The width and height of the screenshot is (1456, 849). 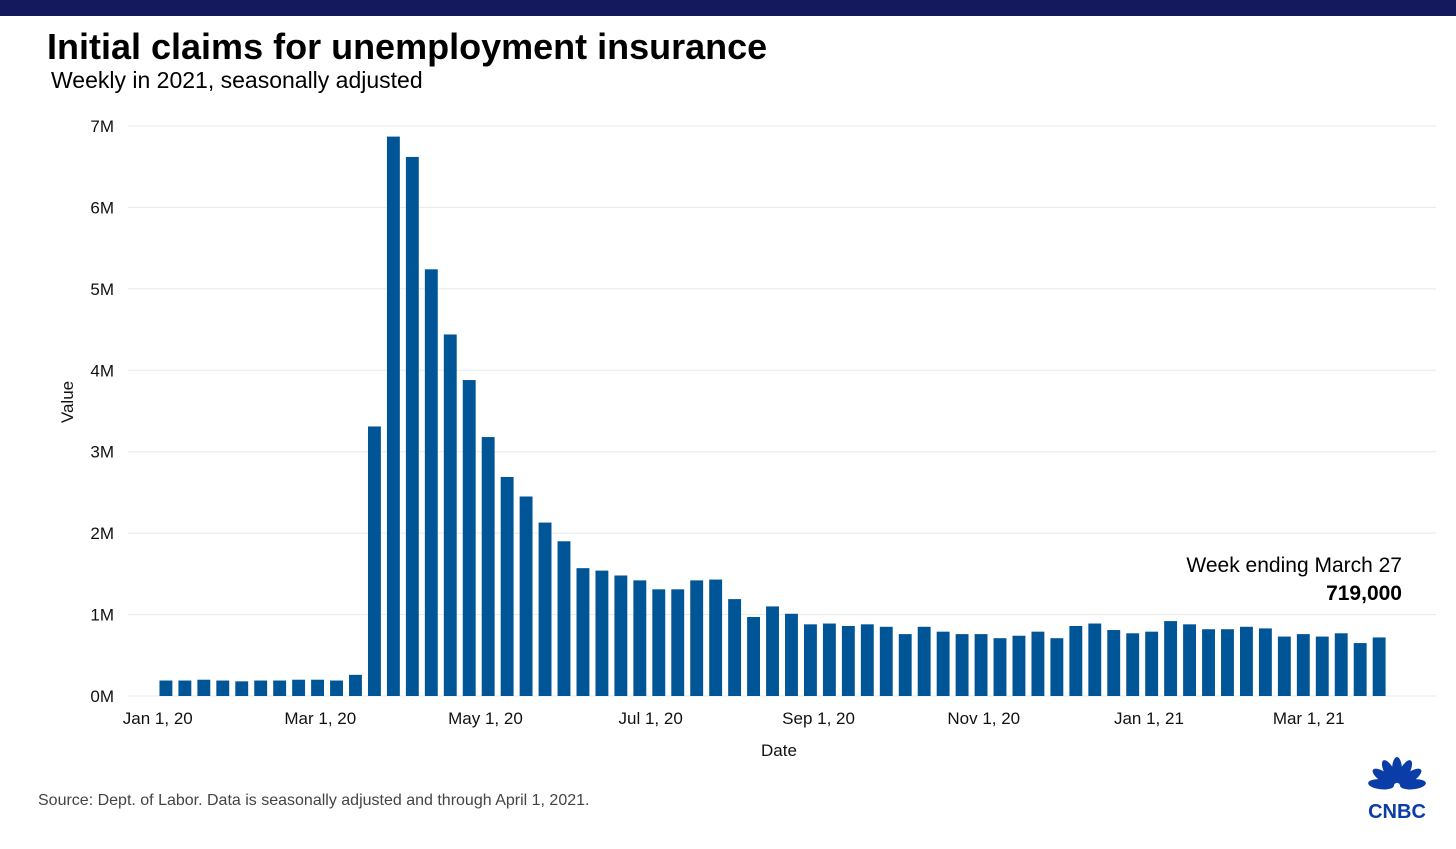 I want to click on y-tick-label: 0M, so click(x=102, y=696).